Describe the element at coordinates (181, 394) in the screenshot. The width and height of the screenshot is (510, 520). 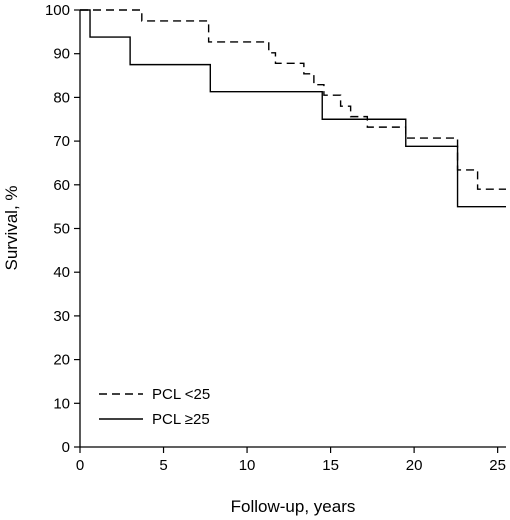
I see `legend-label-series-0: PCL <25` at that location.